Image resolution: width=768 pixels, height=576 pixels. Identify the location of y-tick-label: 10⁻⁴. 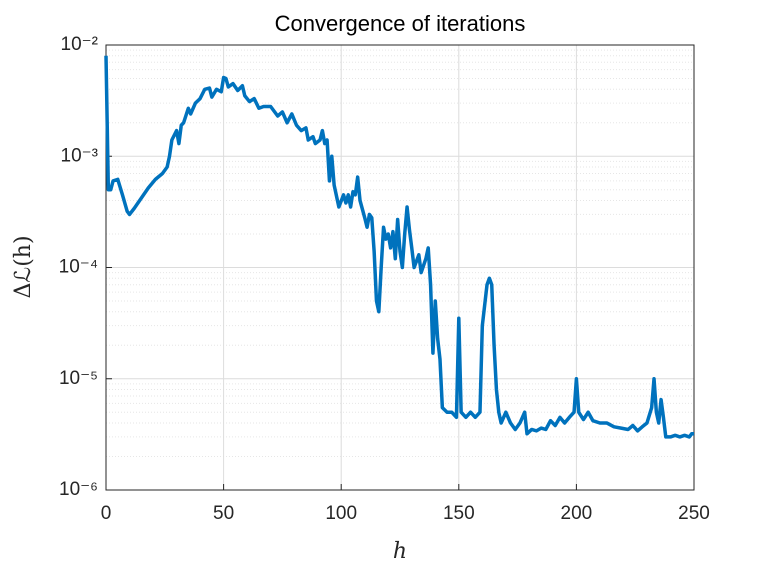
(78, 267).